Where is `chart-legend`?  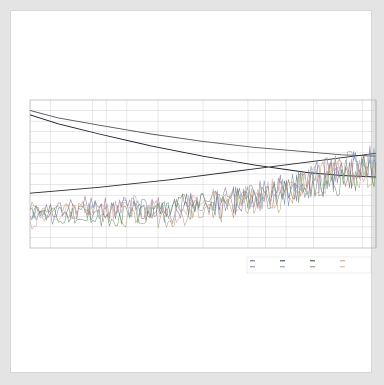 chart-legend is located at coordinates (309, 265).